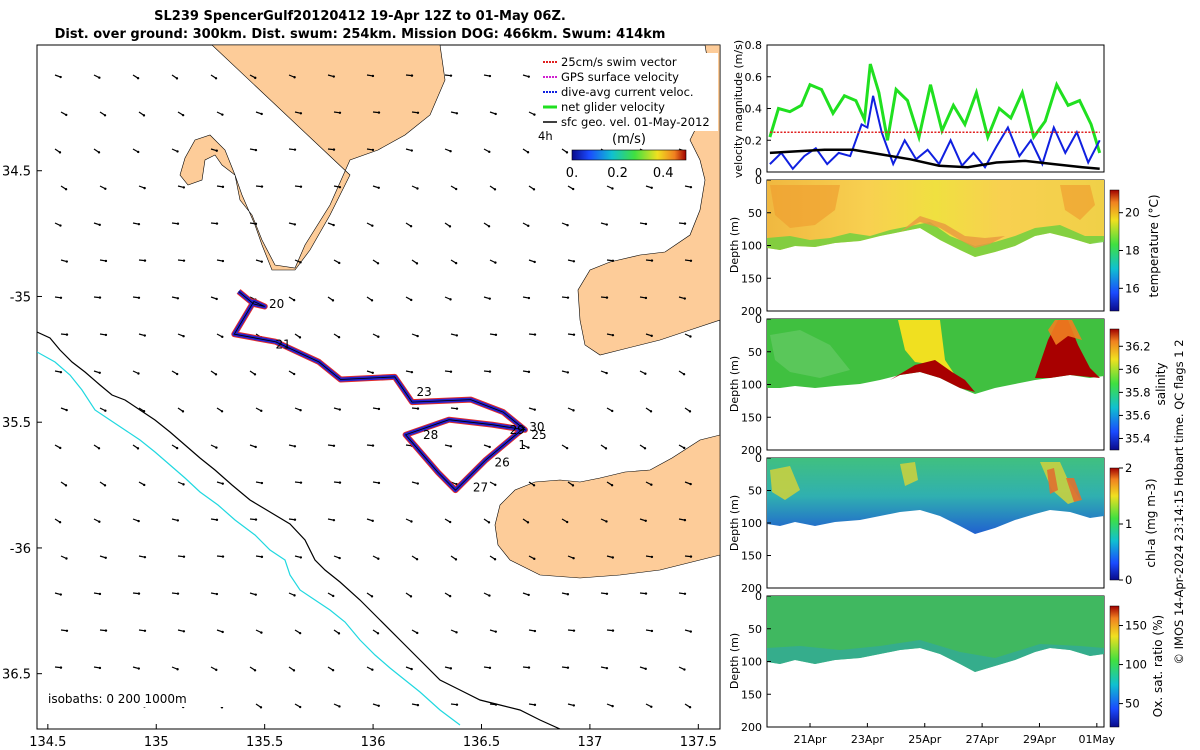 The width and height of the screenshot is (1200, 750). Describe the element at coordinates (935, 117) in the screenshot. I see `velocity-series` at that location.